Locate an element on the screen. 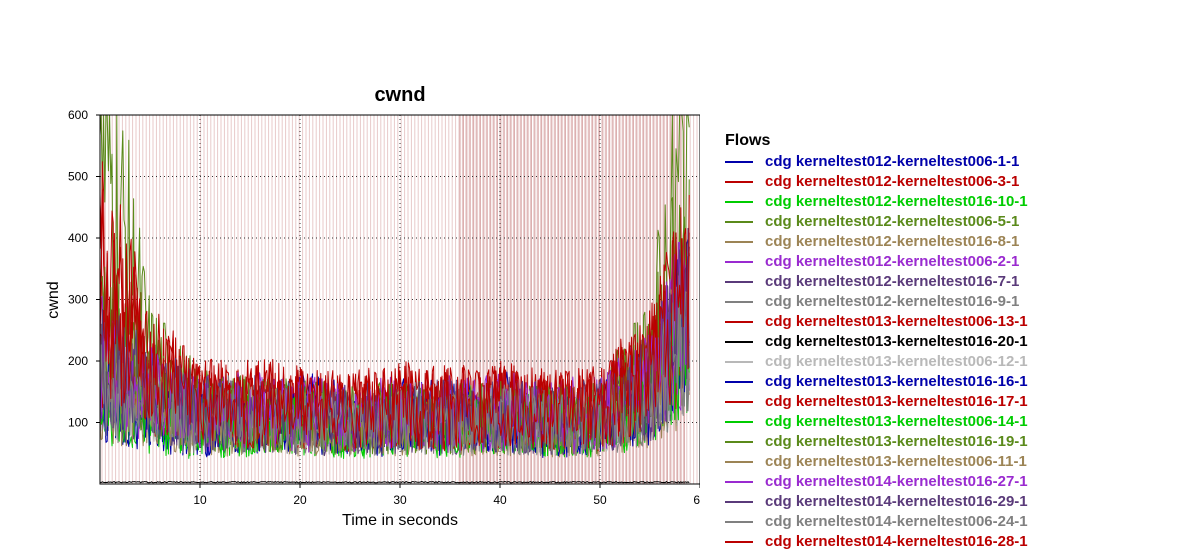  legend-item: cdg kerneltest013-kerneltest006-11-1 is located at coordinates (960, 462).